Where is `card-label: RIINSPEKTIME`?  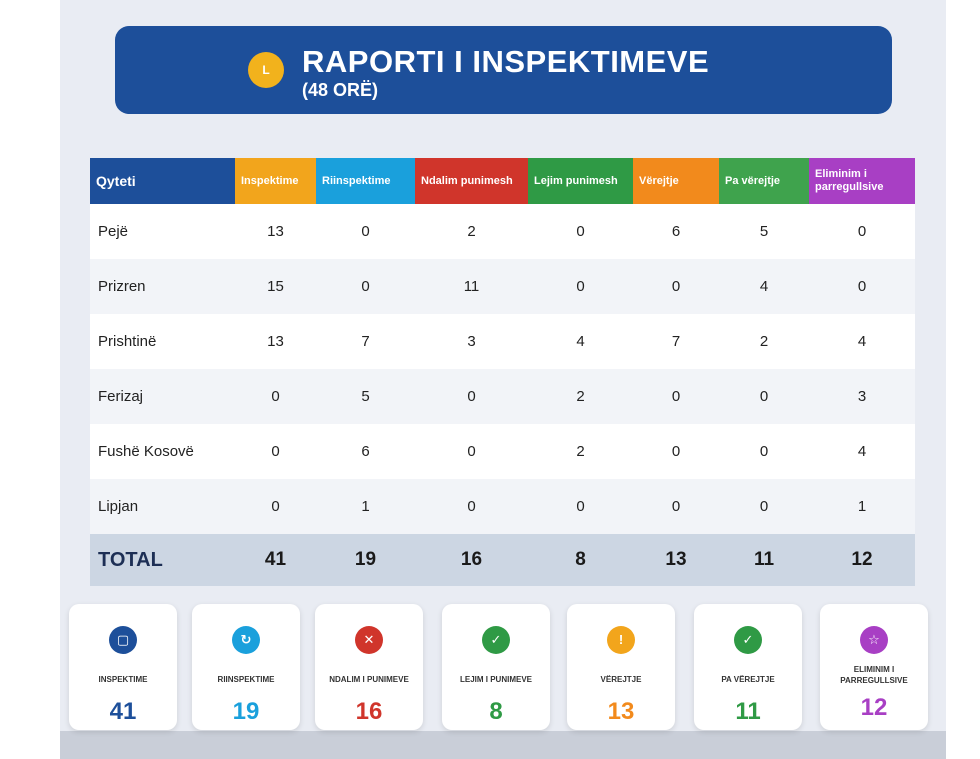 card-label: RIINSPEKTIME is located at coordinates (246, 679).